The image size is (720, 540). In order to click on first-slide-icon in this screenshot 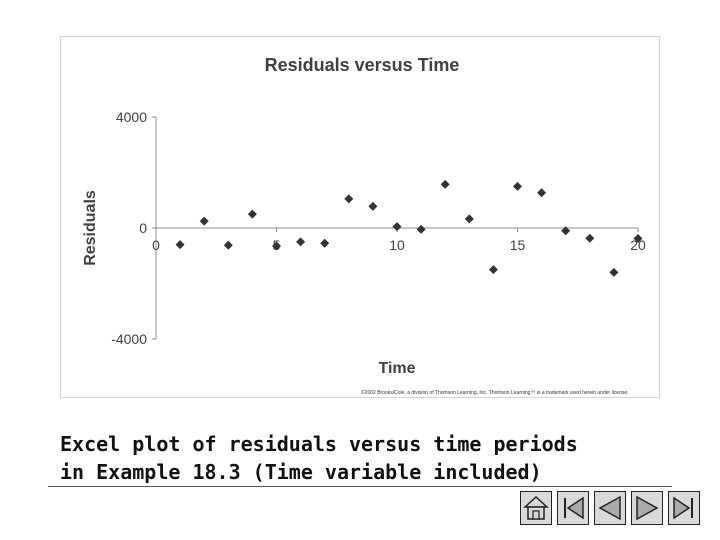, I will do `click(574, 508)`.